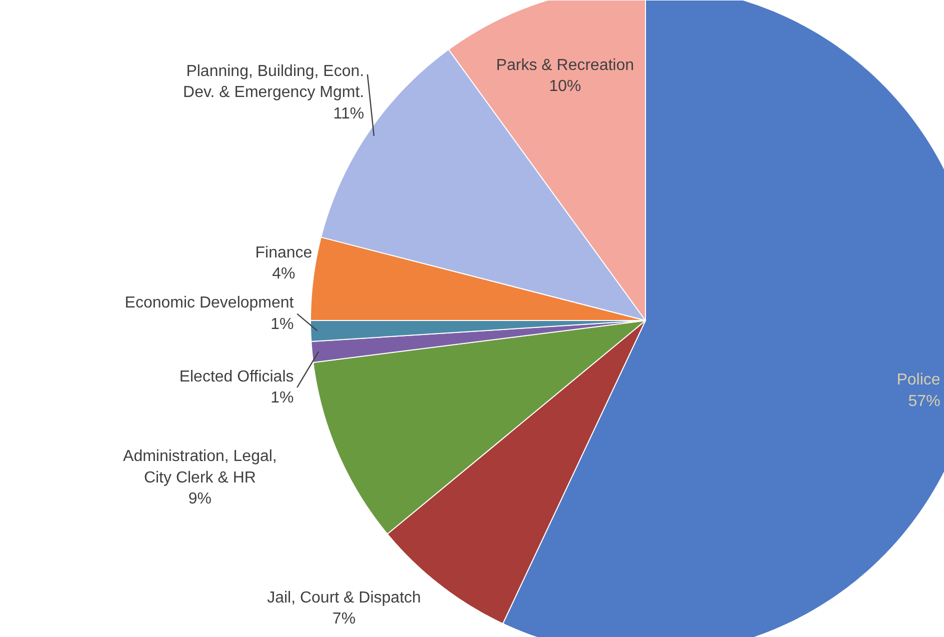 This screenshot has width=944, height=637. Describe the element at coordinates (344, 619) in the screenshot. I see `data-label: 7%` at that location.